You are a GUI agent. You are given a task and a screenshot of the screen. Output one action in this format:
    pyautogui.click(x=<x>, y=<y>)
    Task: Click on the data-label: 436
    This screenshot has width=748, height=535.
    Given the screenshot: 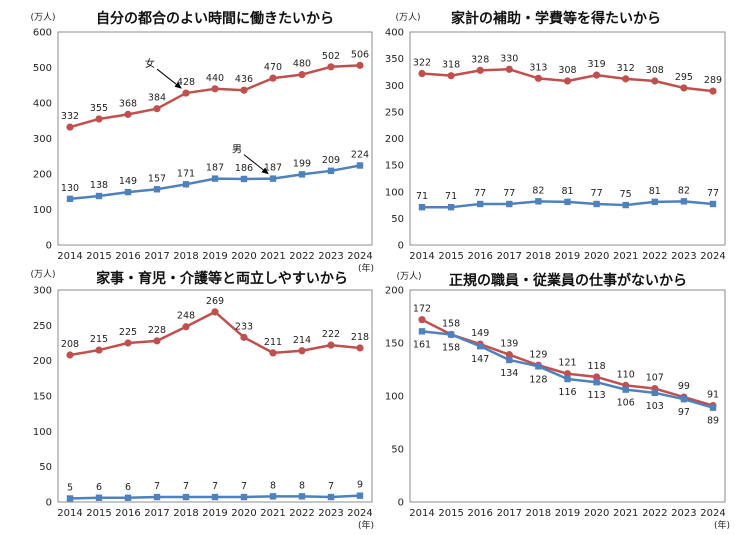 What is the action you would take?
    pyautogui.click(x=244, y=79)
    